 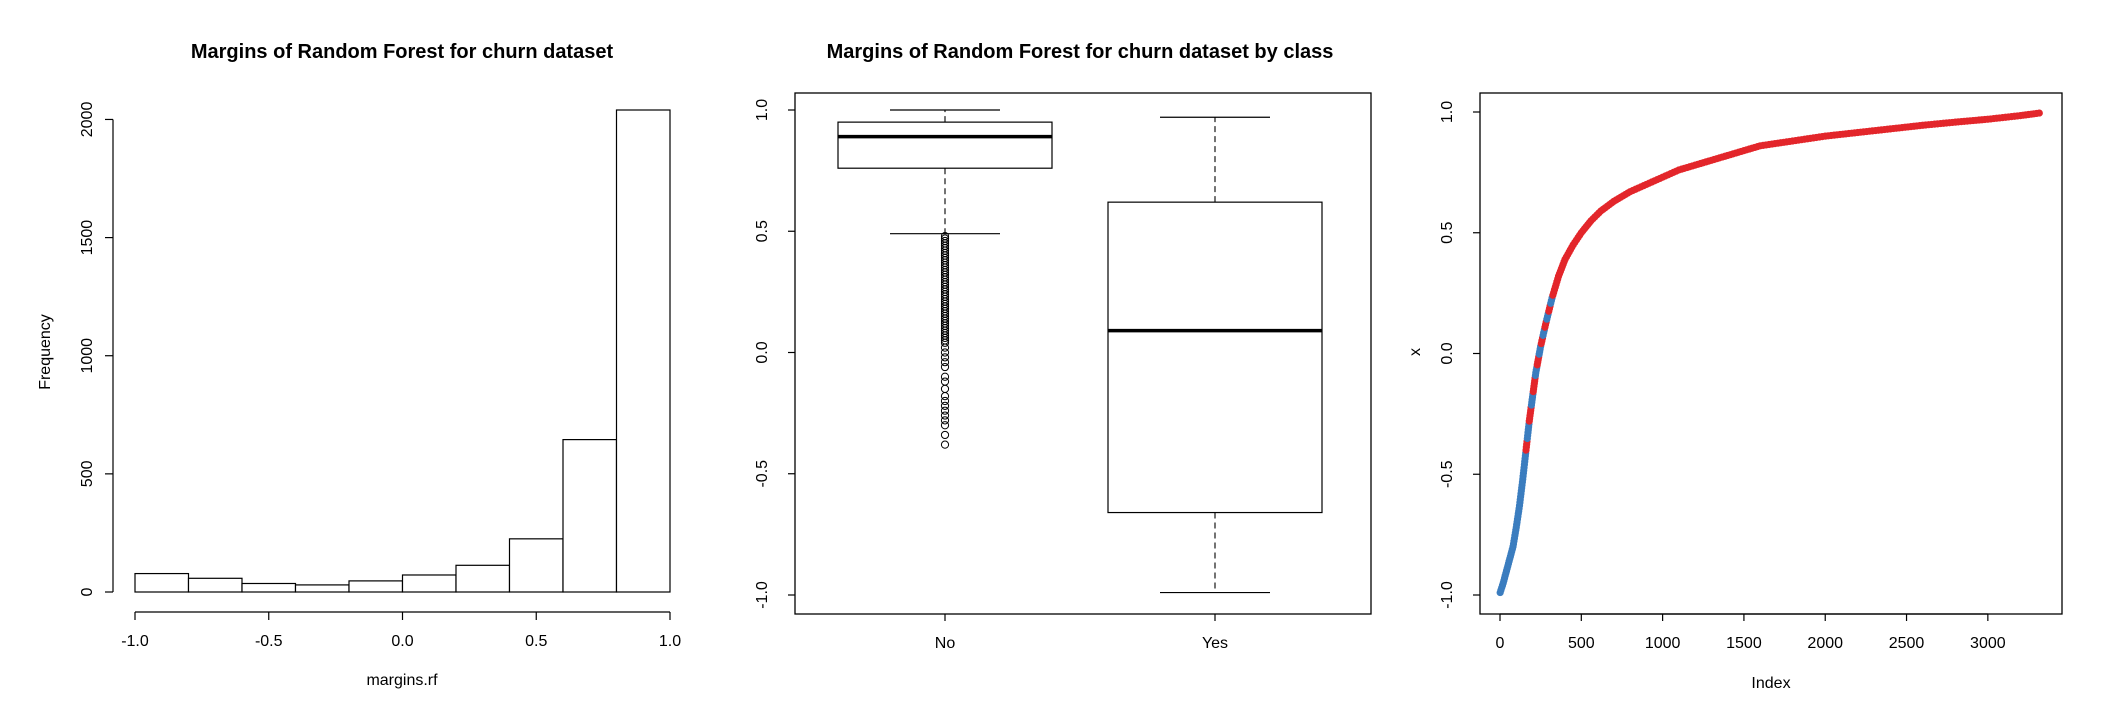 I want to click on index-plot-x-tick-label: 1500, so click(x=1744, y=643).